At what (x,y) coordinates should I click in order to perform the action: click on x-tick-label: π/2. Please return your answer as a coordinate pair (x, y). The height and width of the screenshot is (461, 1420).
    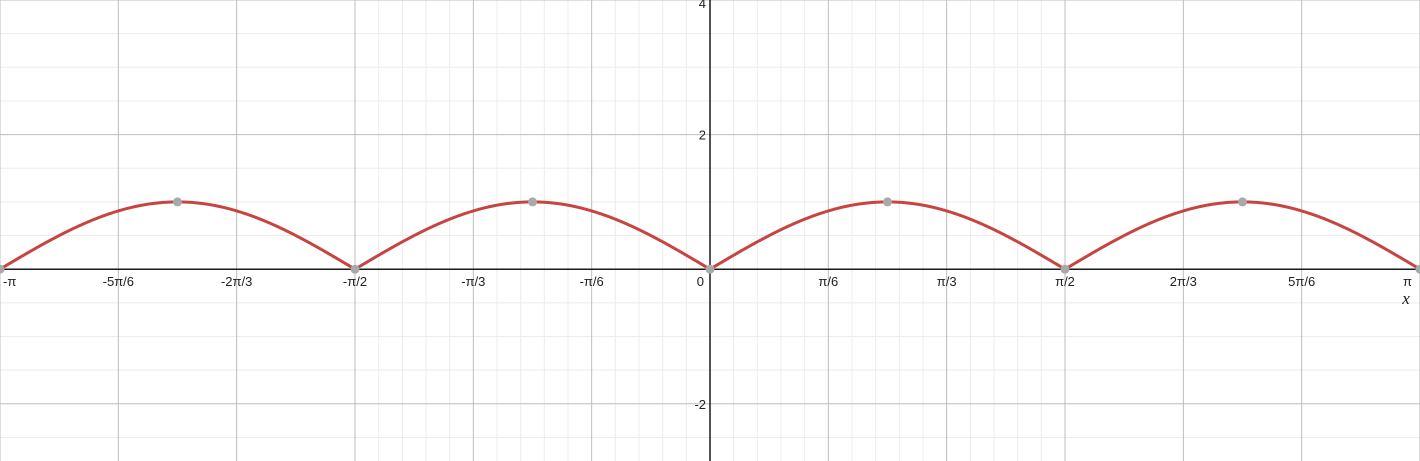
    Looking at the image, I should click on (1065, 281).